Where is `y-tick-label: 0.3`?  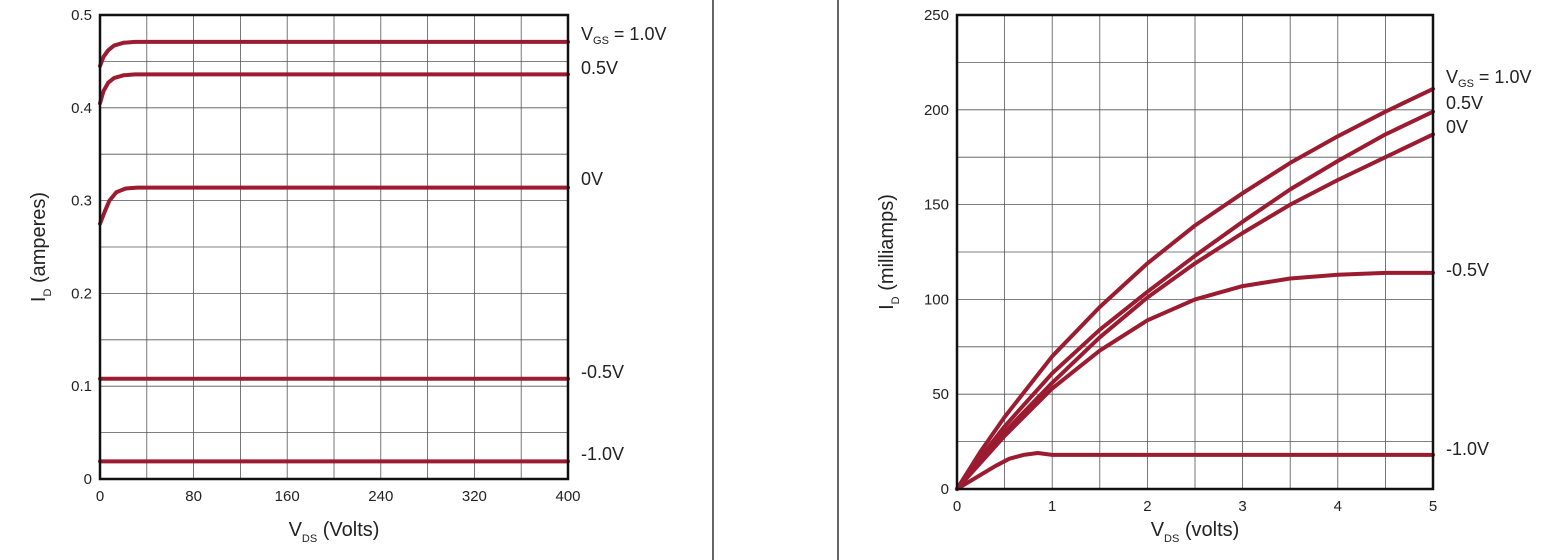
y-tick-label: 0.3 is located at coordinates (81, 201).